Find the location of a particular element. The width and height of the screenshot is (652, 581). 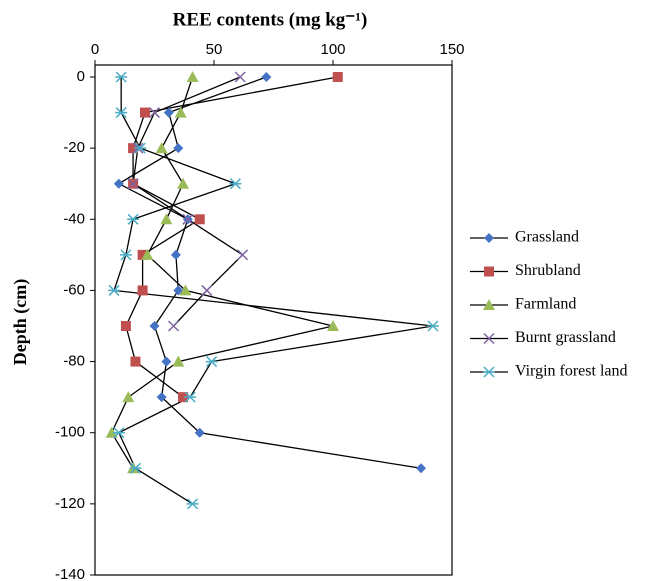

y-axis-label: Depth (cm) is located at coordinates (20, 322).